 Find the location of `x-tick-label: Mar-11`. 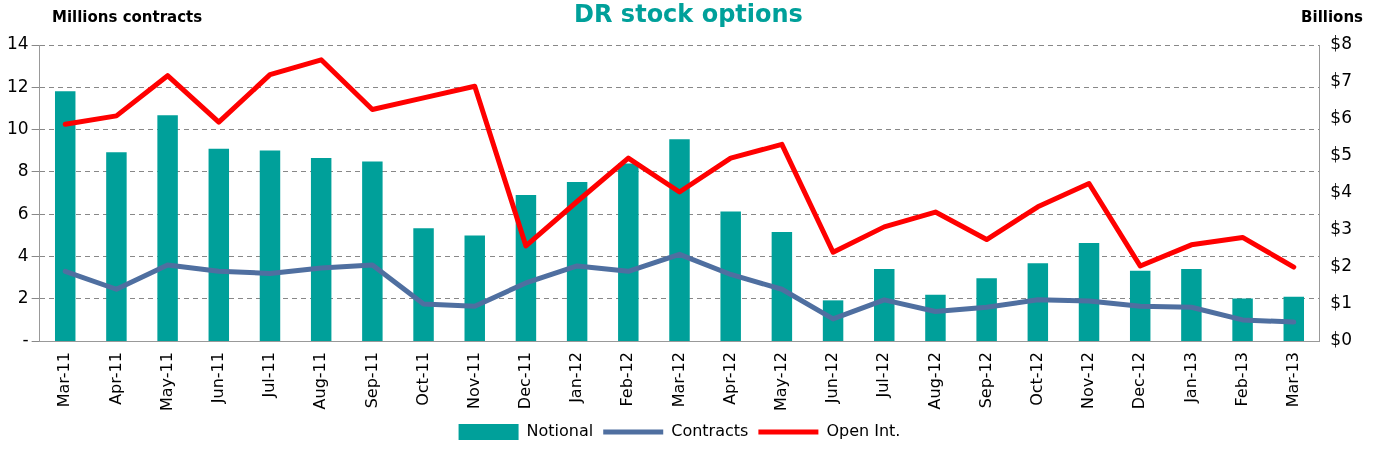

x-tick-label: Mar-11 is located at coordinates (64, 380).